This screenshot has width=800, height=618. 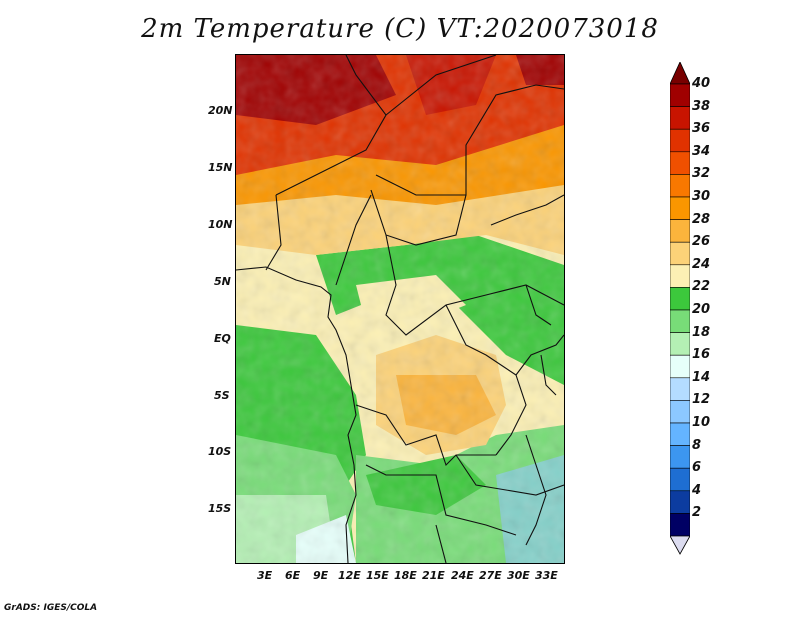 What do you see at coordinates (490, 575) in the screenshot?
I see `lon-tick-label: 27E` at bounding box center [490, 575].